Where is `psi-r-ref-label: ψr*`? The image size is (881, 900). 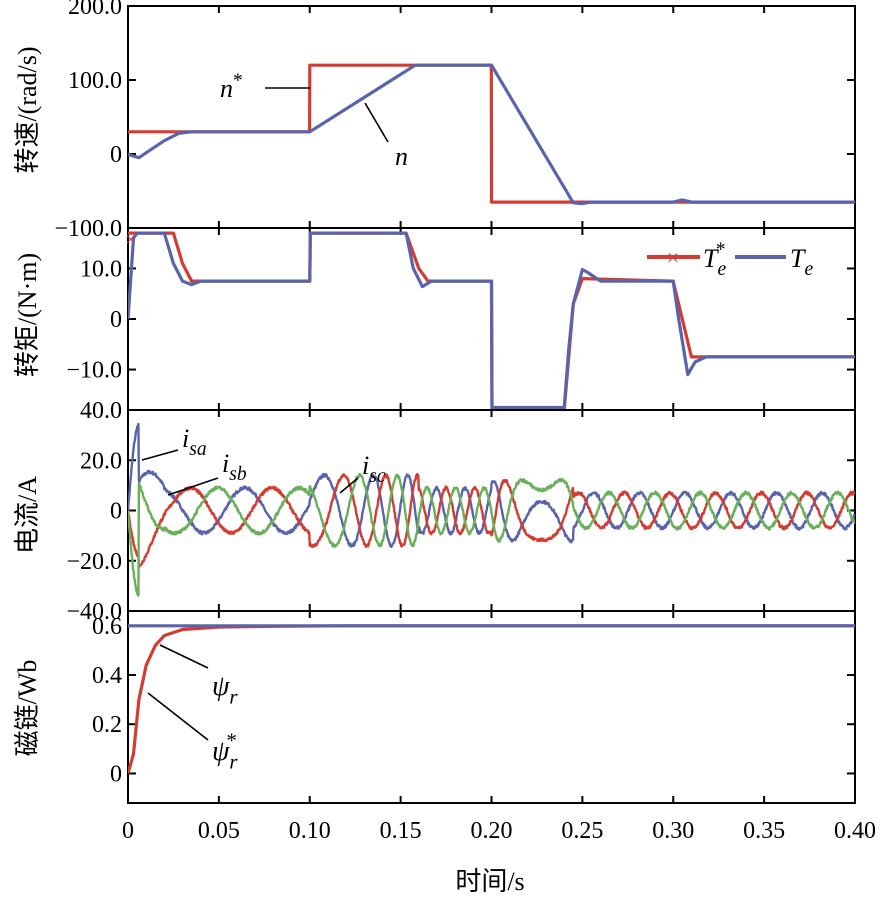
psi-r-ref-label: ψr* is located at coordinates (225, 750).